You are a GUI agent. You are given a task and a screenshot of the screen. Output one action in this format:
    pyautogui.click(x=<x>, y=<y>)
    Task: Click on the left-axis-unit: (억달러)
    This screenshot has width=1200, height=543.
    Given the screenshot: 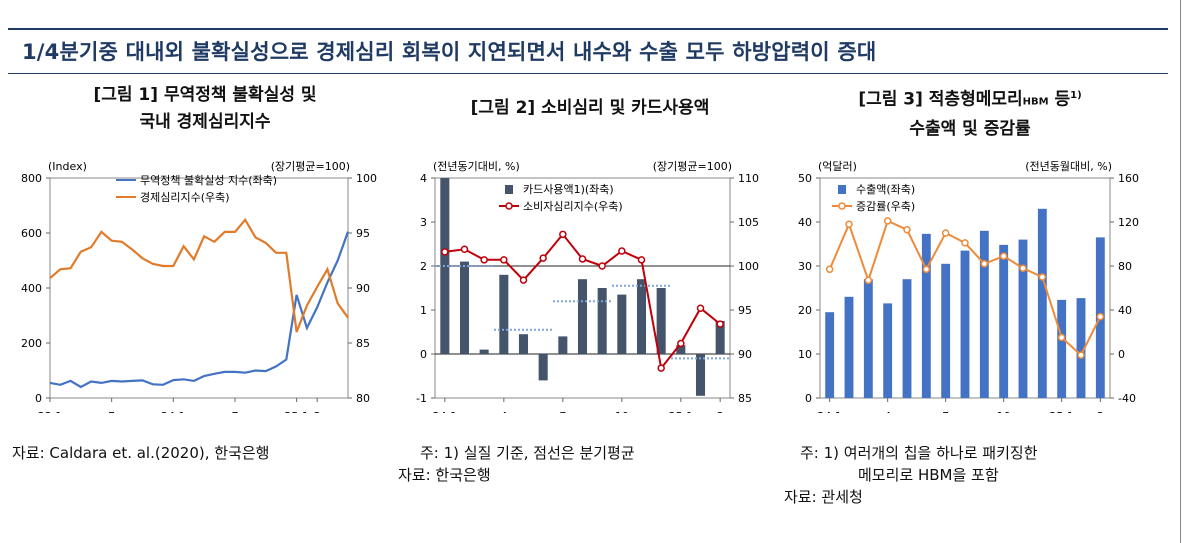 What is the action you would take?
    pyautogui.click(x=837, y=166)
    